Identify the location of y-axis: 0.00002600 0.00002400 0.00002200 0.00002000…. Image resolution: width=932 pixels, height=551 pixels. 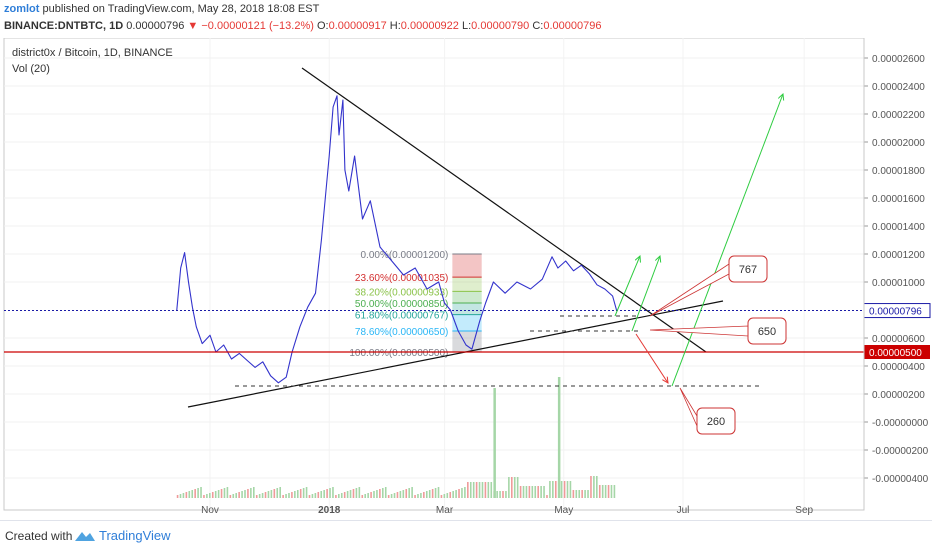
(896, 274).